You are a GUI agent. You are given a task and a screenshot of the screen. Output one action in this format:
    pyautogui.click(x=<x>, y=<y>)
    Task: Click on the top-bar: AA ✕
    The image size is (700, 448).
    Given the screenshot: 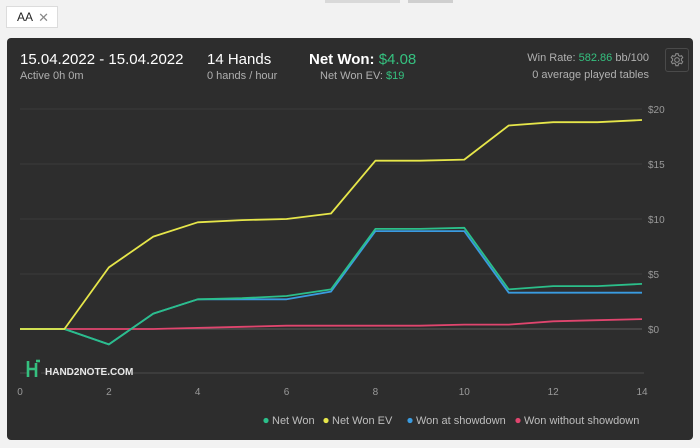 What is the action you would take?
    pyautogui.click(x=350, y=17)
    